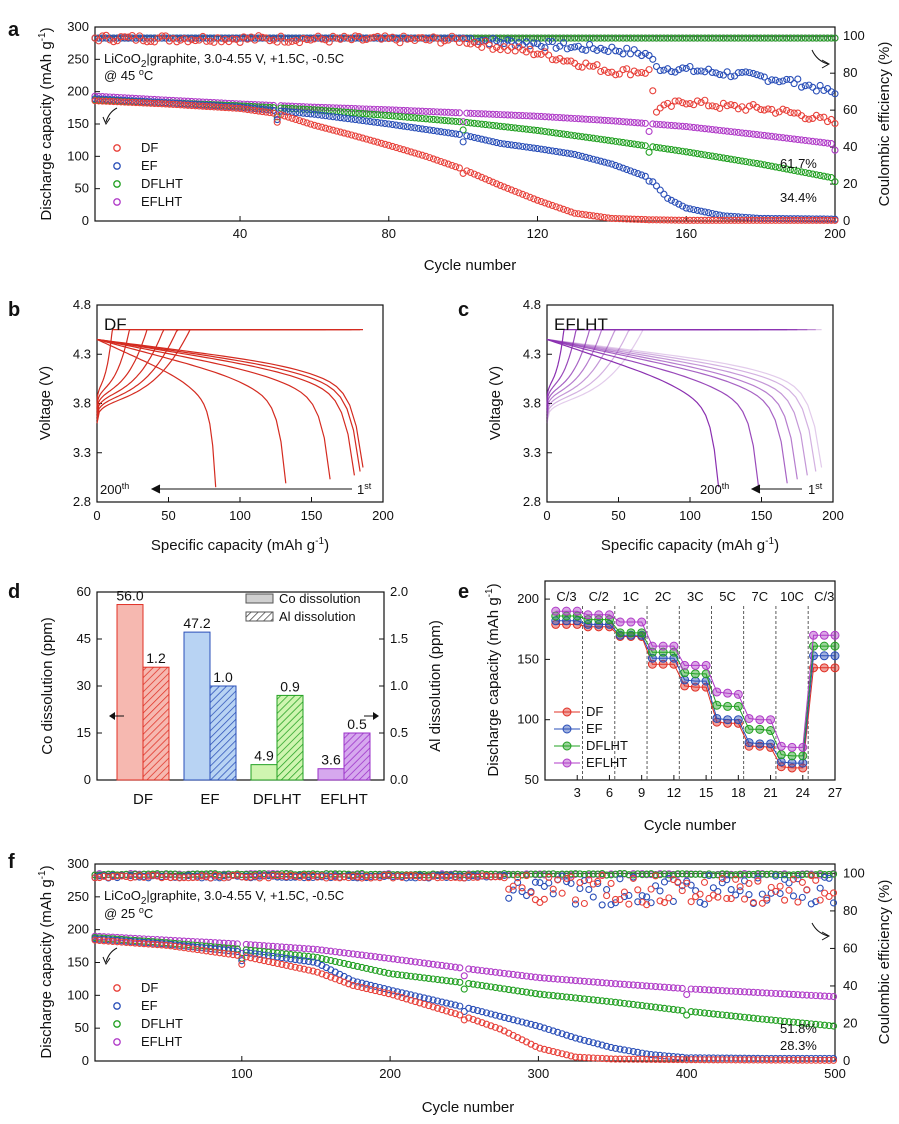 This screenshot has height=1124, width=899. Describe the element at coordinates (228, 405) in the screenshot. I see `discharge-curve` at that location.